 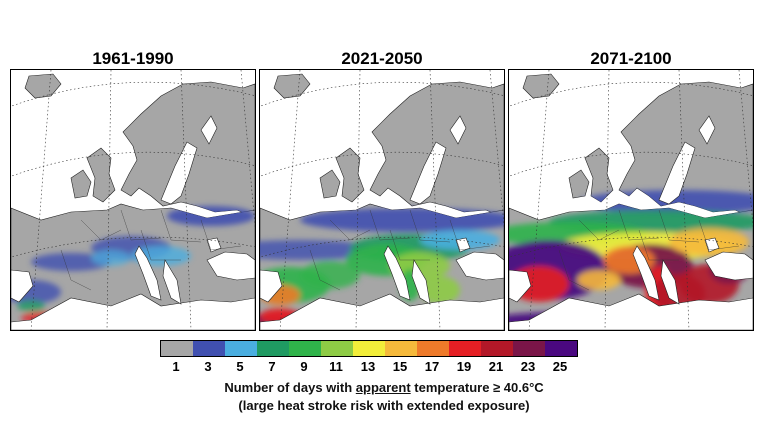 I want to click on legend-label: 17, so click(x=432, y=366).